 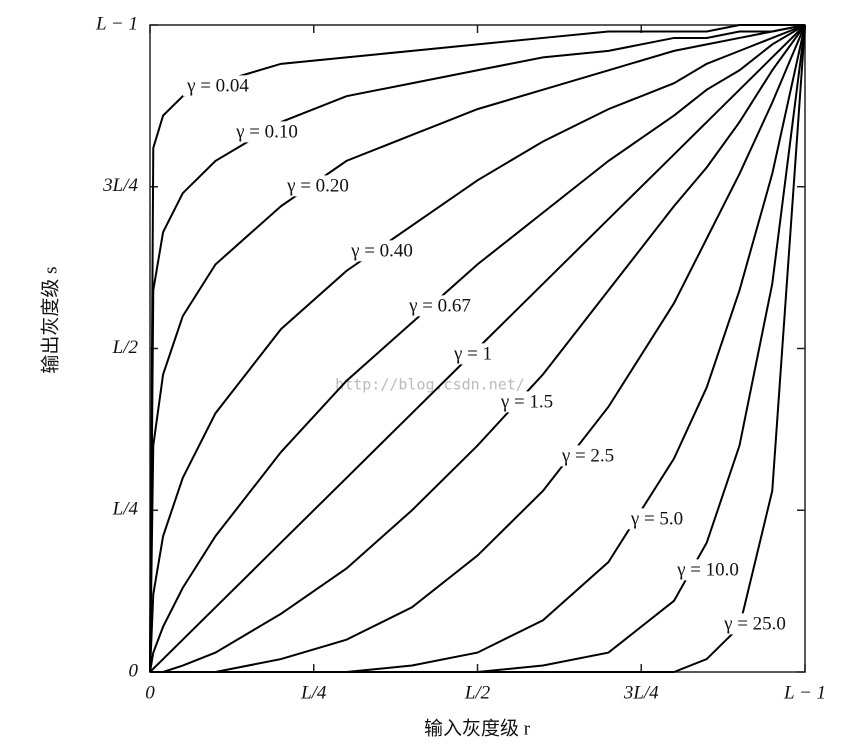 I want to click on curve-label: γ = 25.0, so click(x=754, y=623).